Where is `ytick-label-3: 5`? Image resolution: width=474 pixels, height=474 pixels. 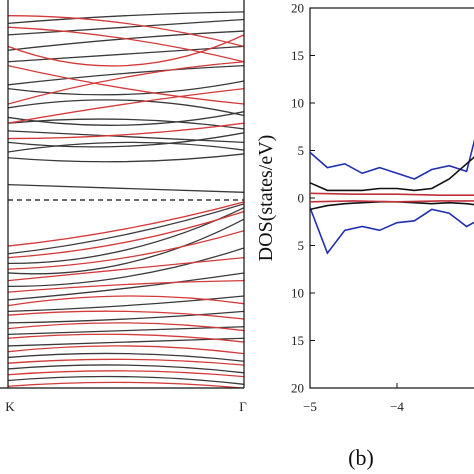 ytick-label-3: 5 is located at coordinates (301, 150).